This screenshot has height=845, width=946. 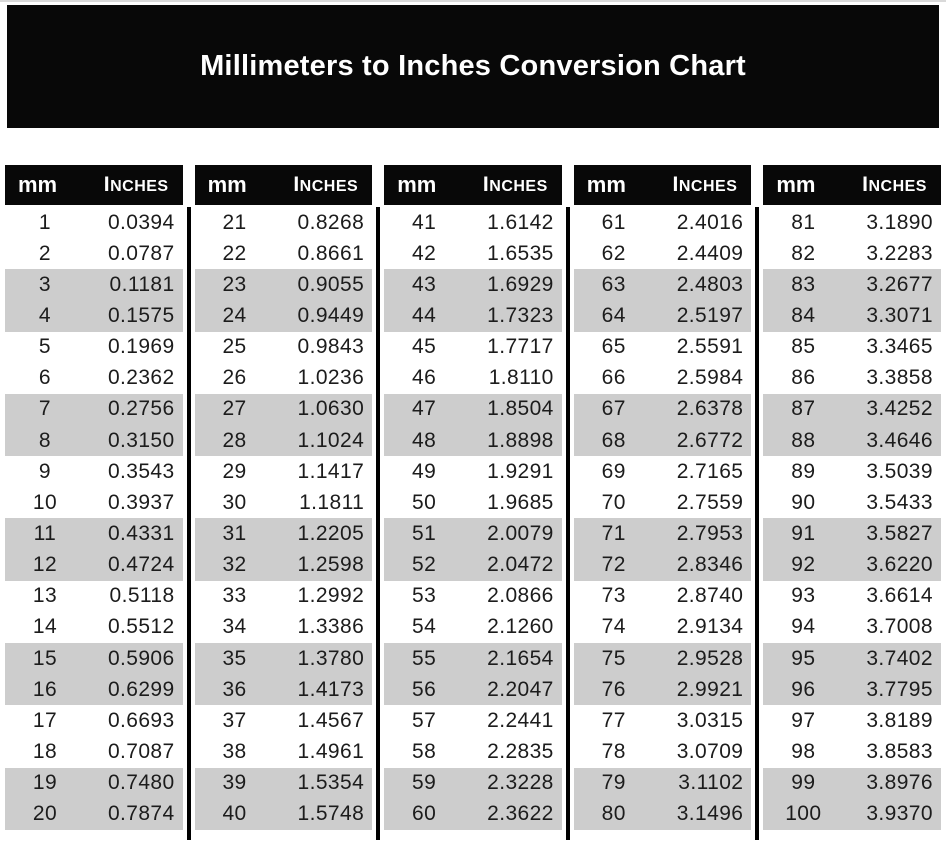 I want to click on inches-cell: 3.1102, so click(x=711, y=783).